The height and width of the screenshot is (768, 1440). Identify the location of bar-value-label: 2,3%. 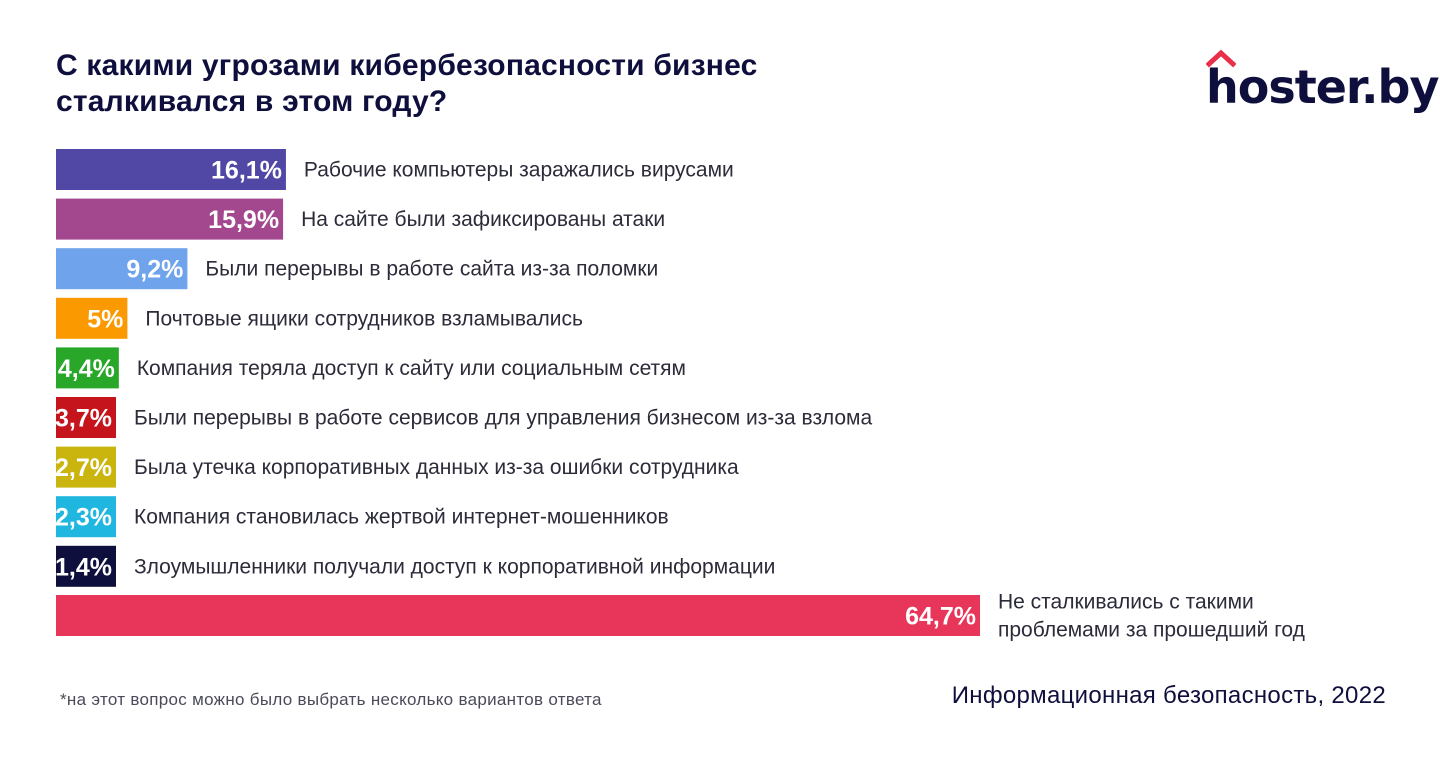
(83, 518).